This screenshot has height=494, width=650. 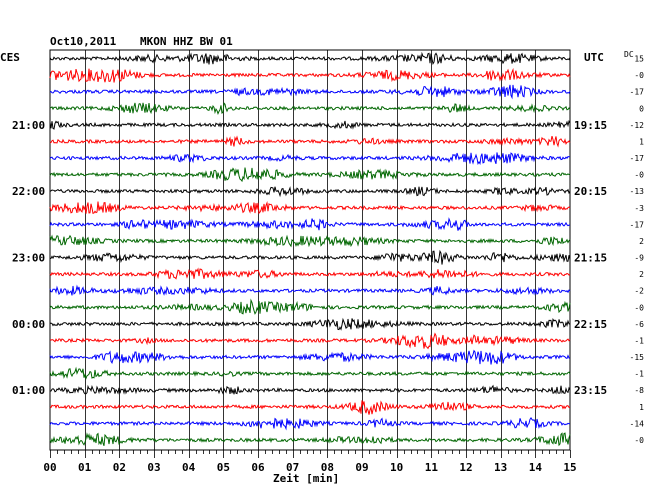 I want to click on x-tick-label: 02, so click(x=119, y=467).